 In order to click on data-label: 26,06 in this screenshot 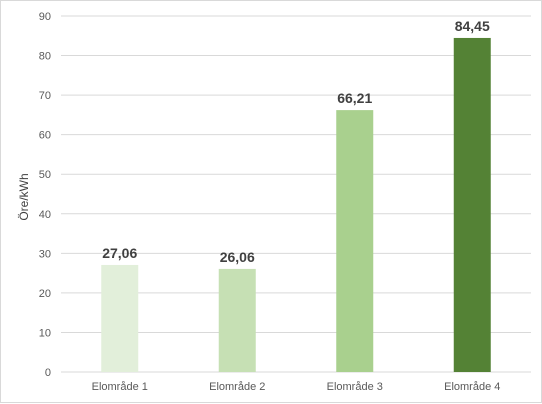, I will do `click(237, 257)`.